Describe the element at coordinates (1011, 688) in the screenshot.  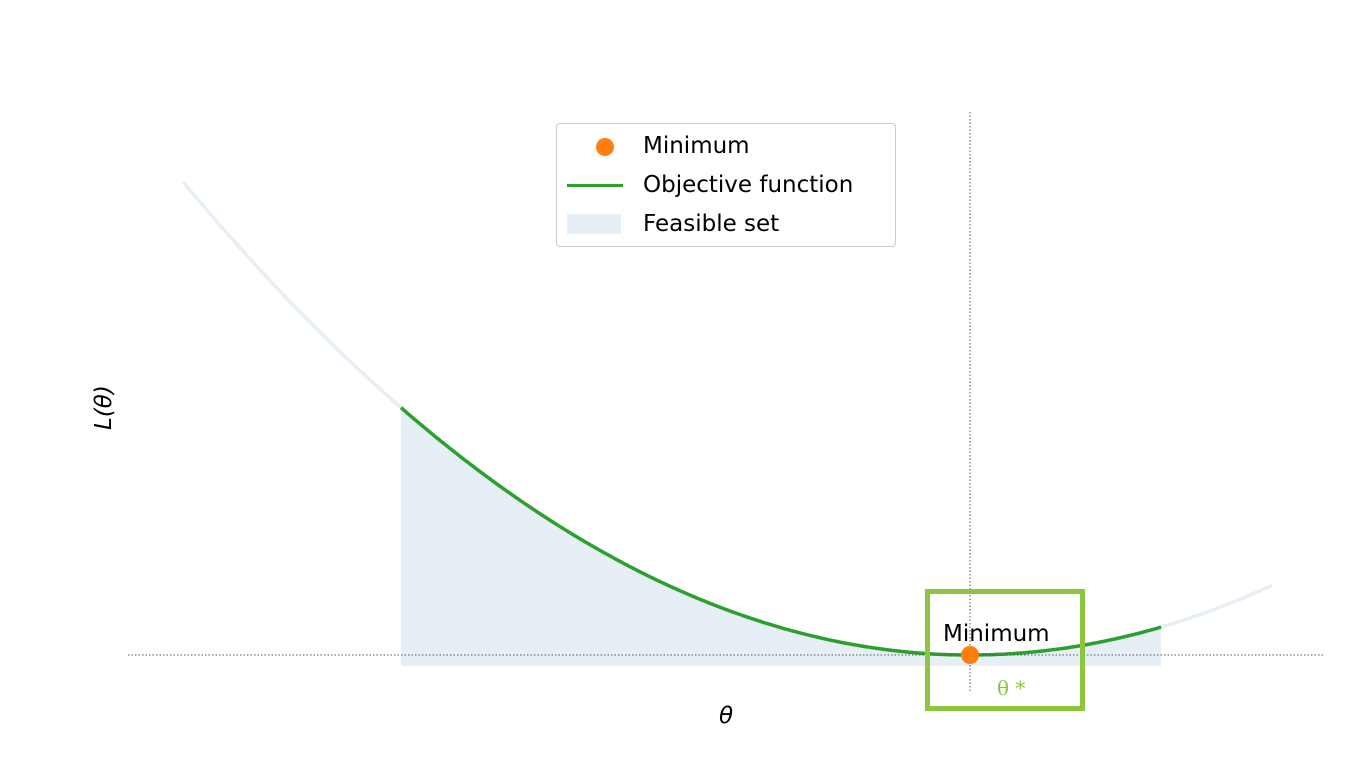
I see `theta-star-label: θ *` at that location.